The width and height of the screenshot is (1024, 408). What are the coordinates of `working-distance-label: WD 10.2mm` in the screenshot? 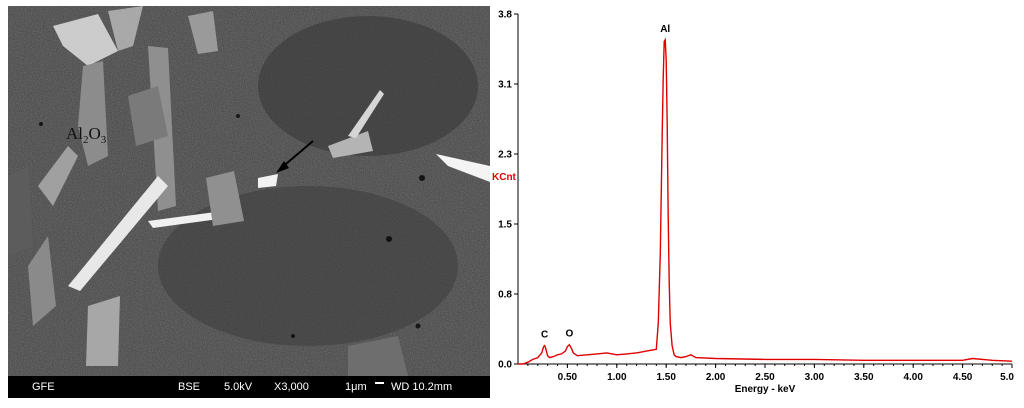 It's located at (422, 387).